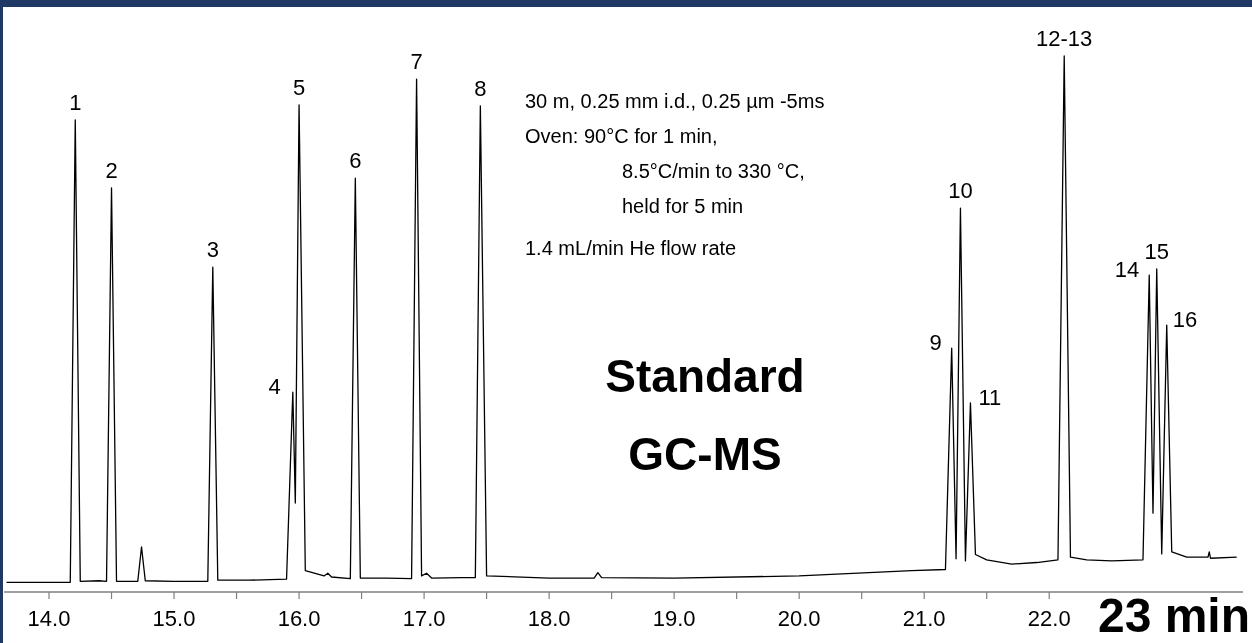  Describe the element at coordinates (424, 618) in the screenshot. I see `x-tick-label: 17.0` at that location.